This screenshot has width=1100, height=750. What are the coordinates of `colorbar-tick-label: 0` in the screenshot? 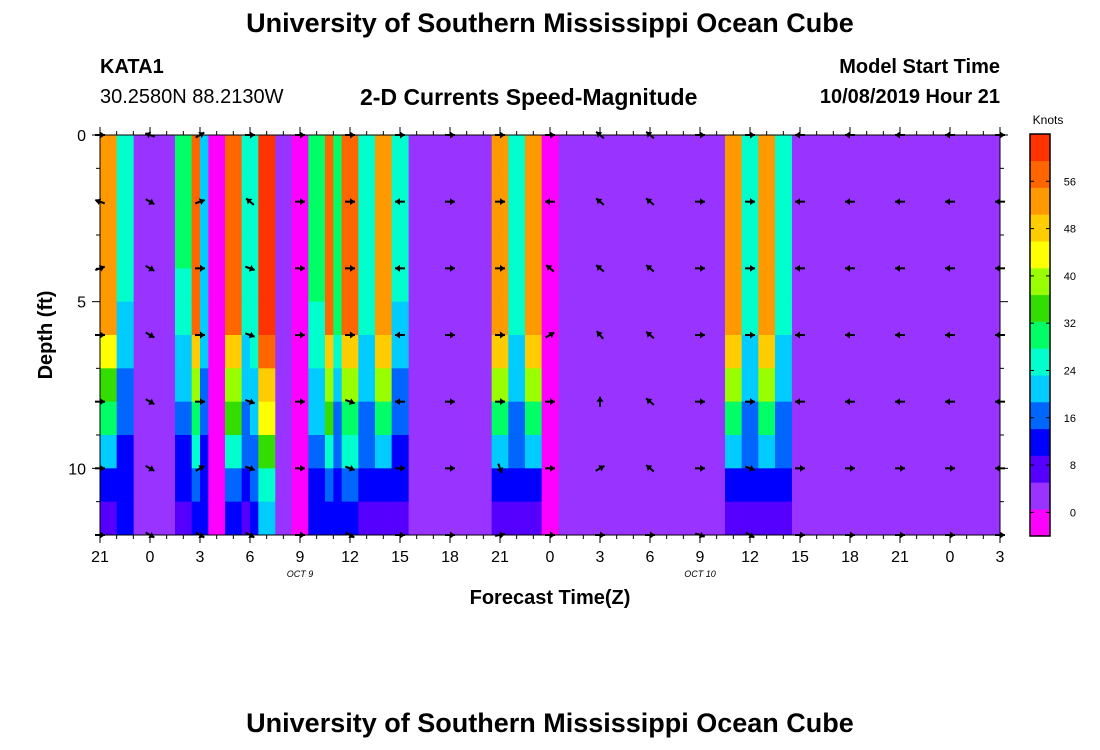 It's located at (1073, 513).